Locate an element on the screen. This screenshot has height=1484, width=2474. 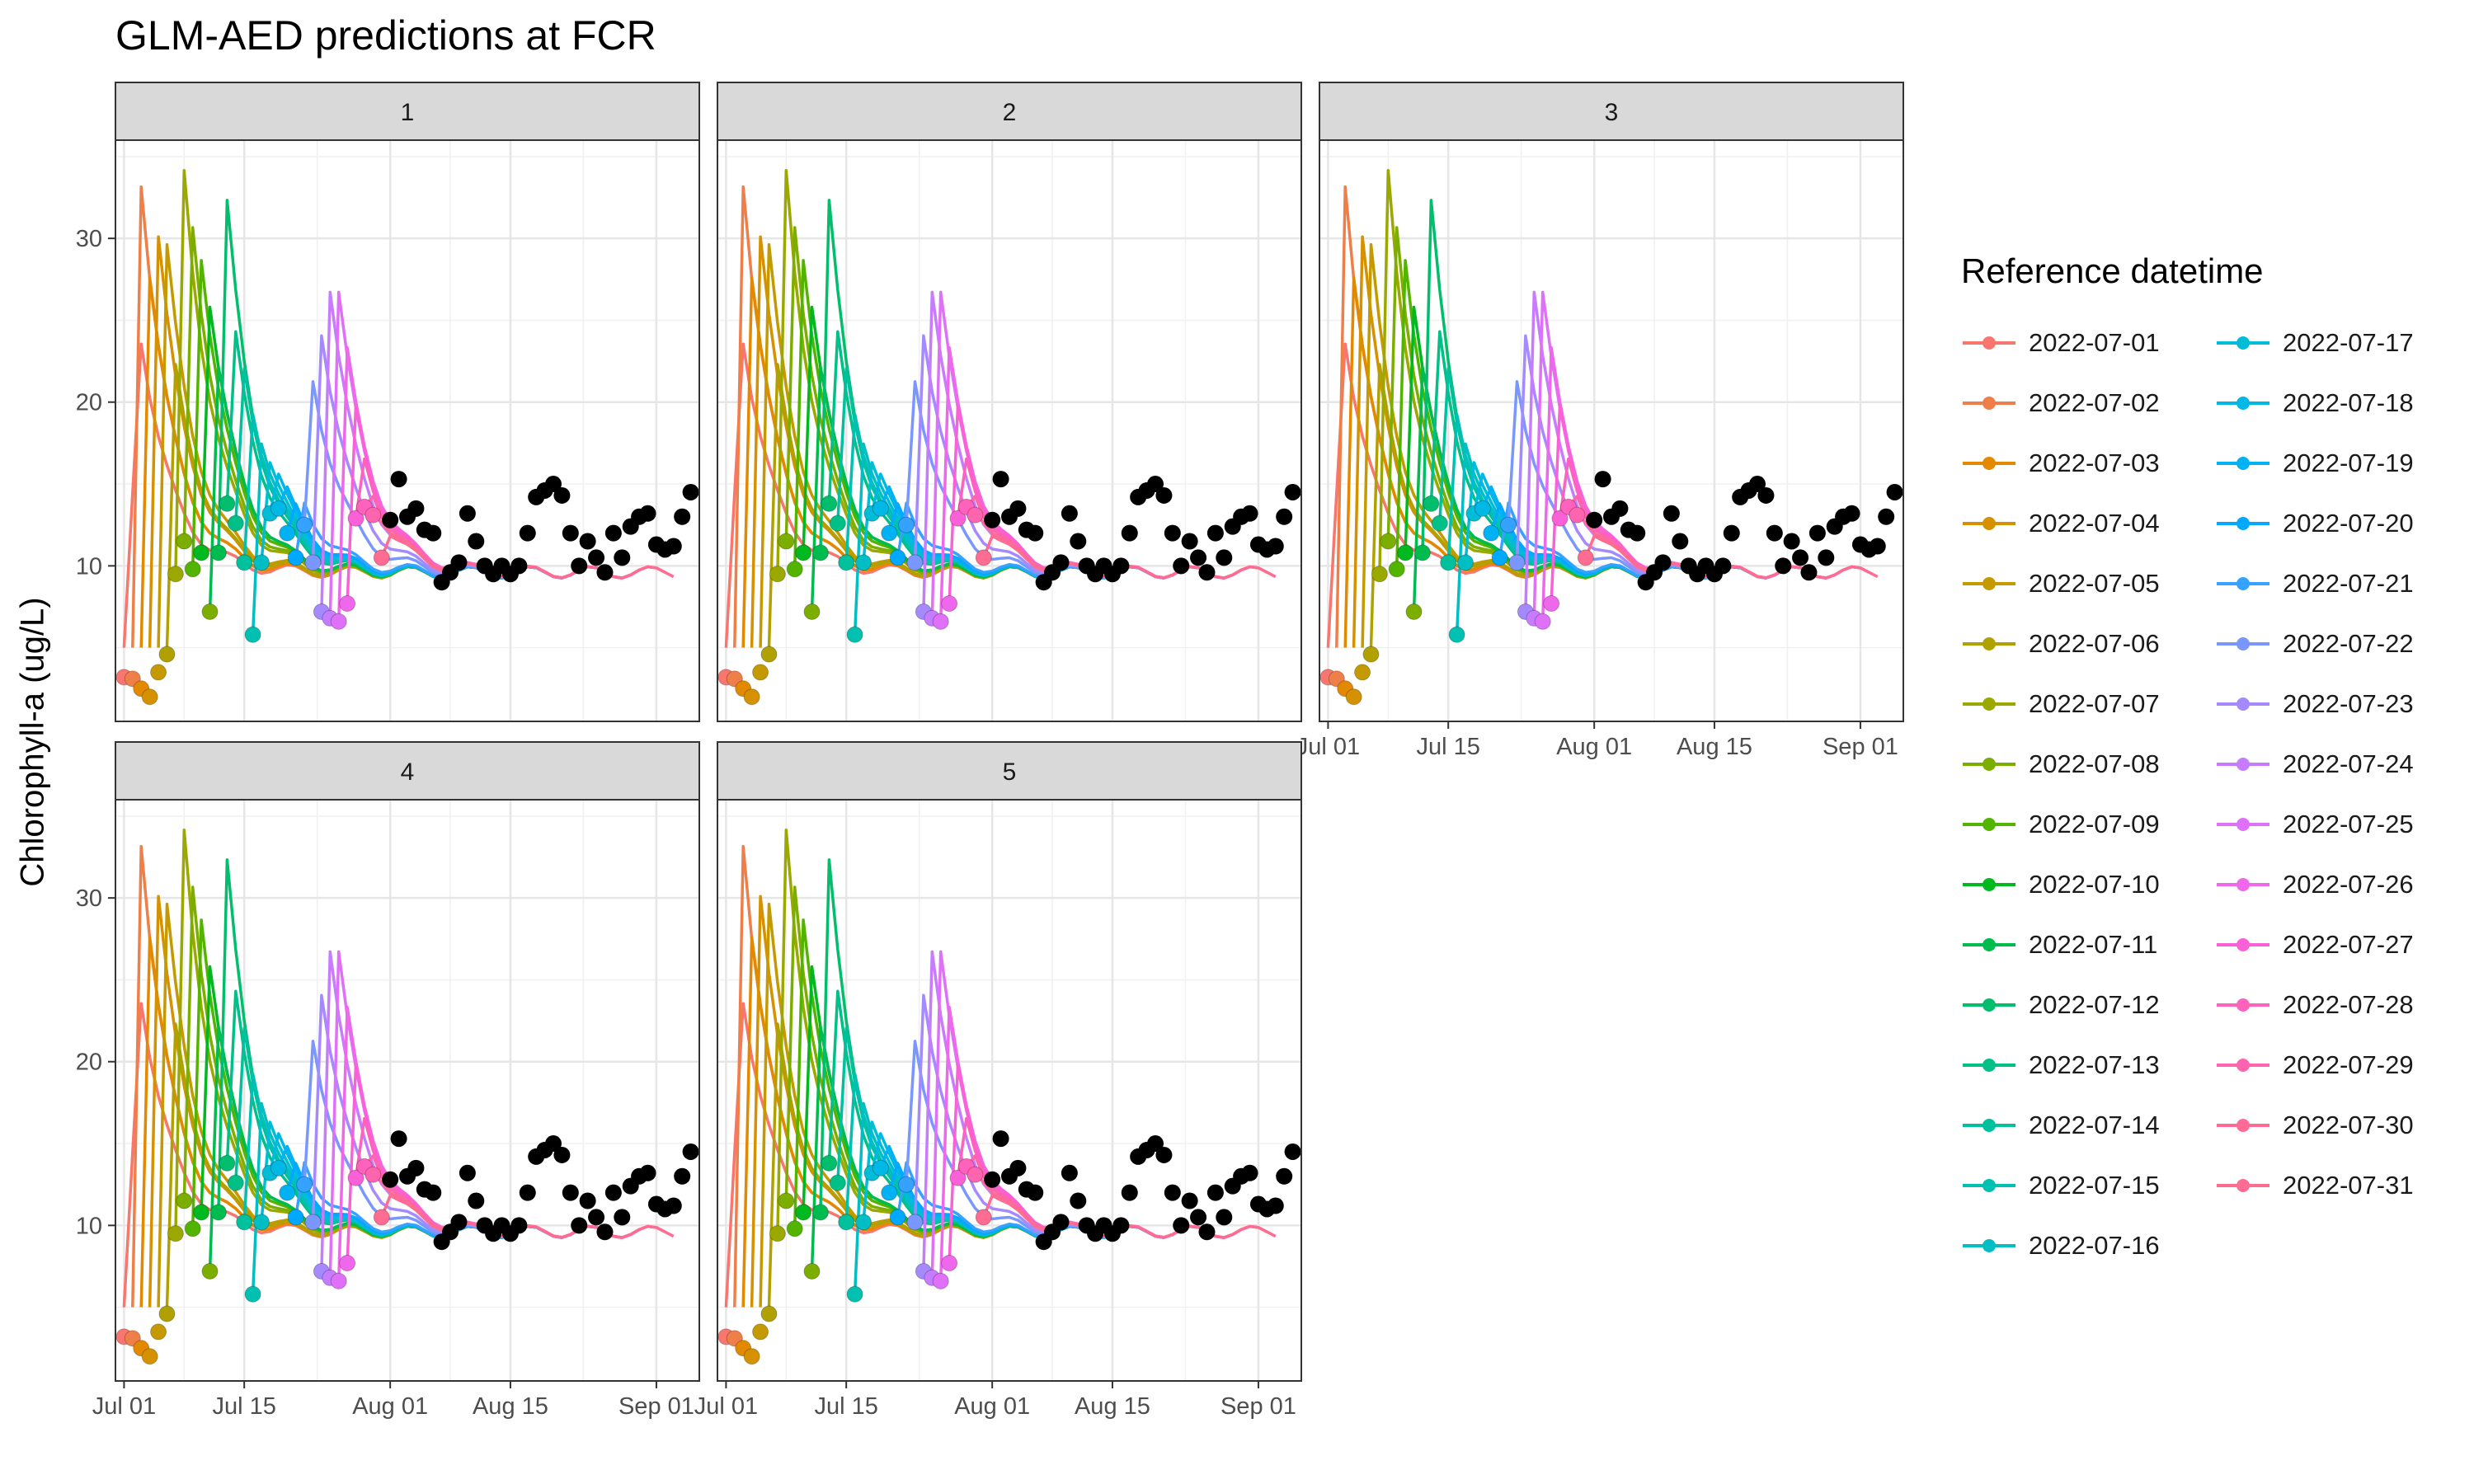
legend-item: 2022-07-19 is located at coordinates (2342, 463).